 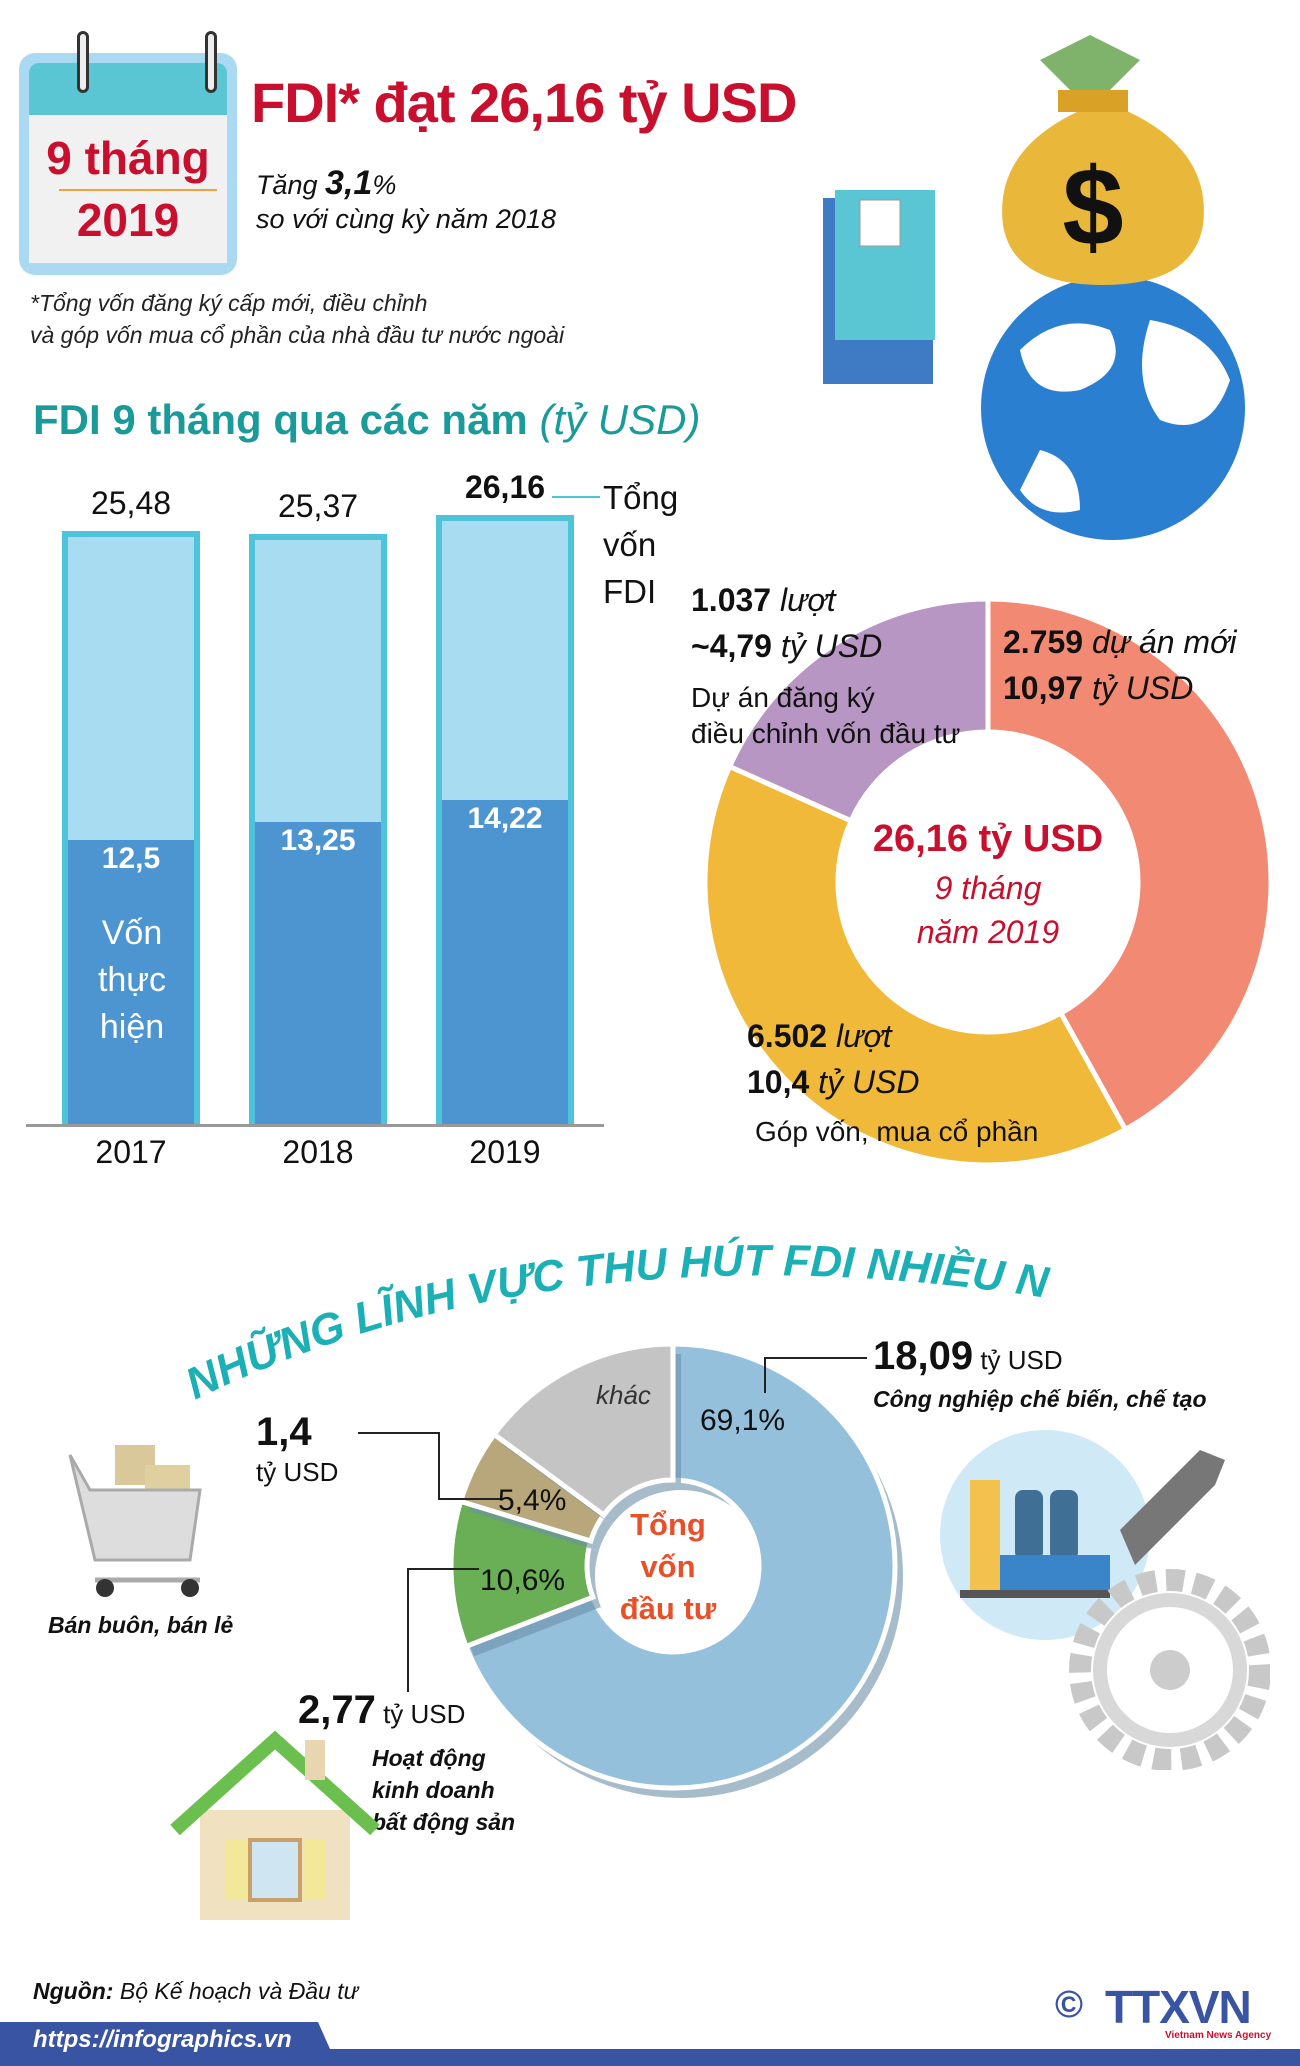 What do you see at coordinates (131, 503) in the screenshot?
I see `bar-total-value: 25,48` at bounding box center [131, 503].